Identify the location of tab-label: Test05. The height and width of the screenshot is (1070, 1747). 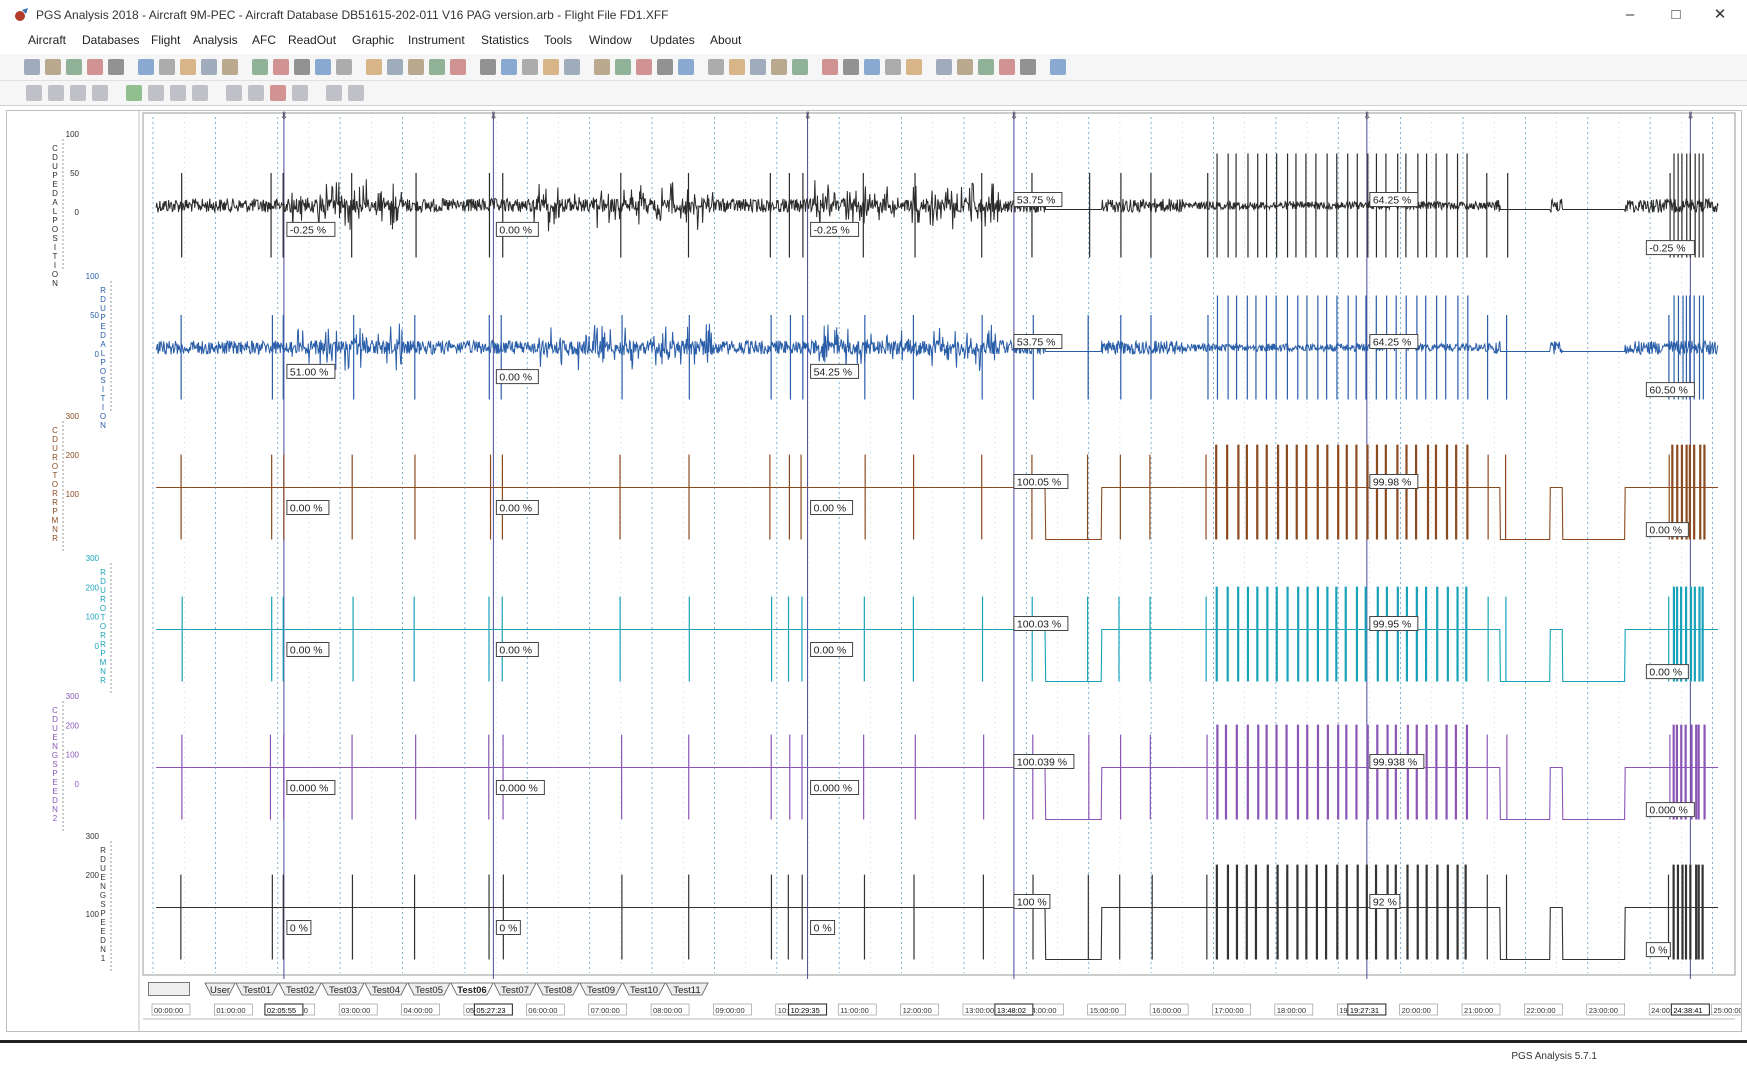
(429, 990).